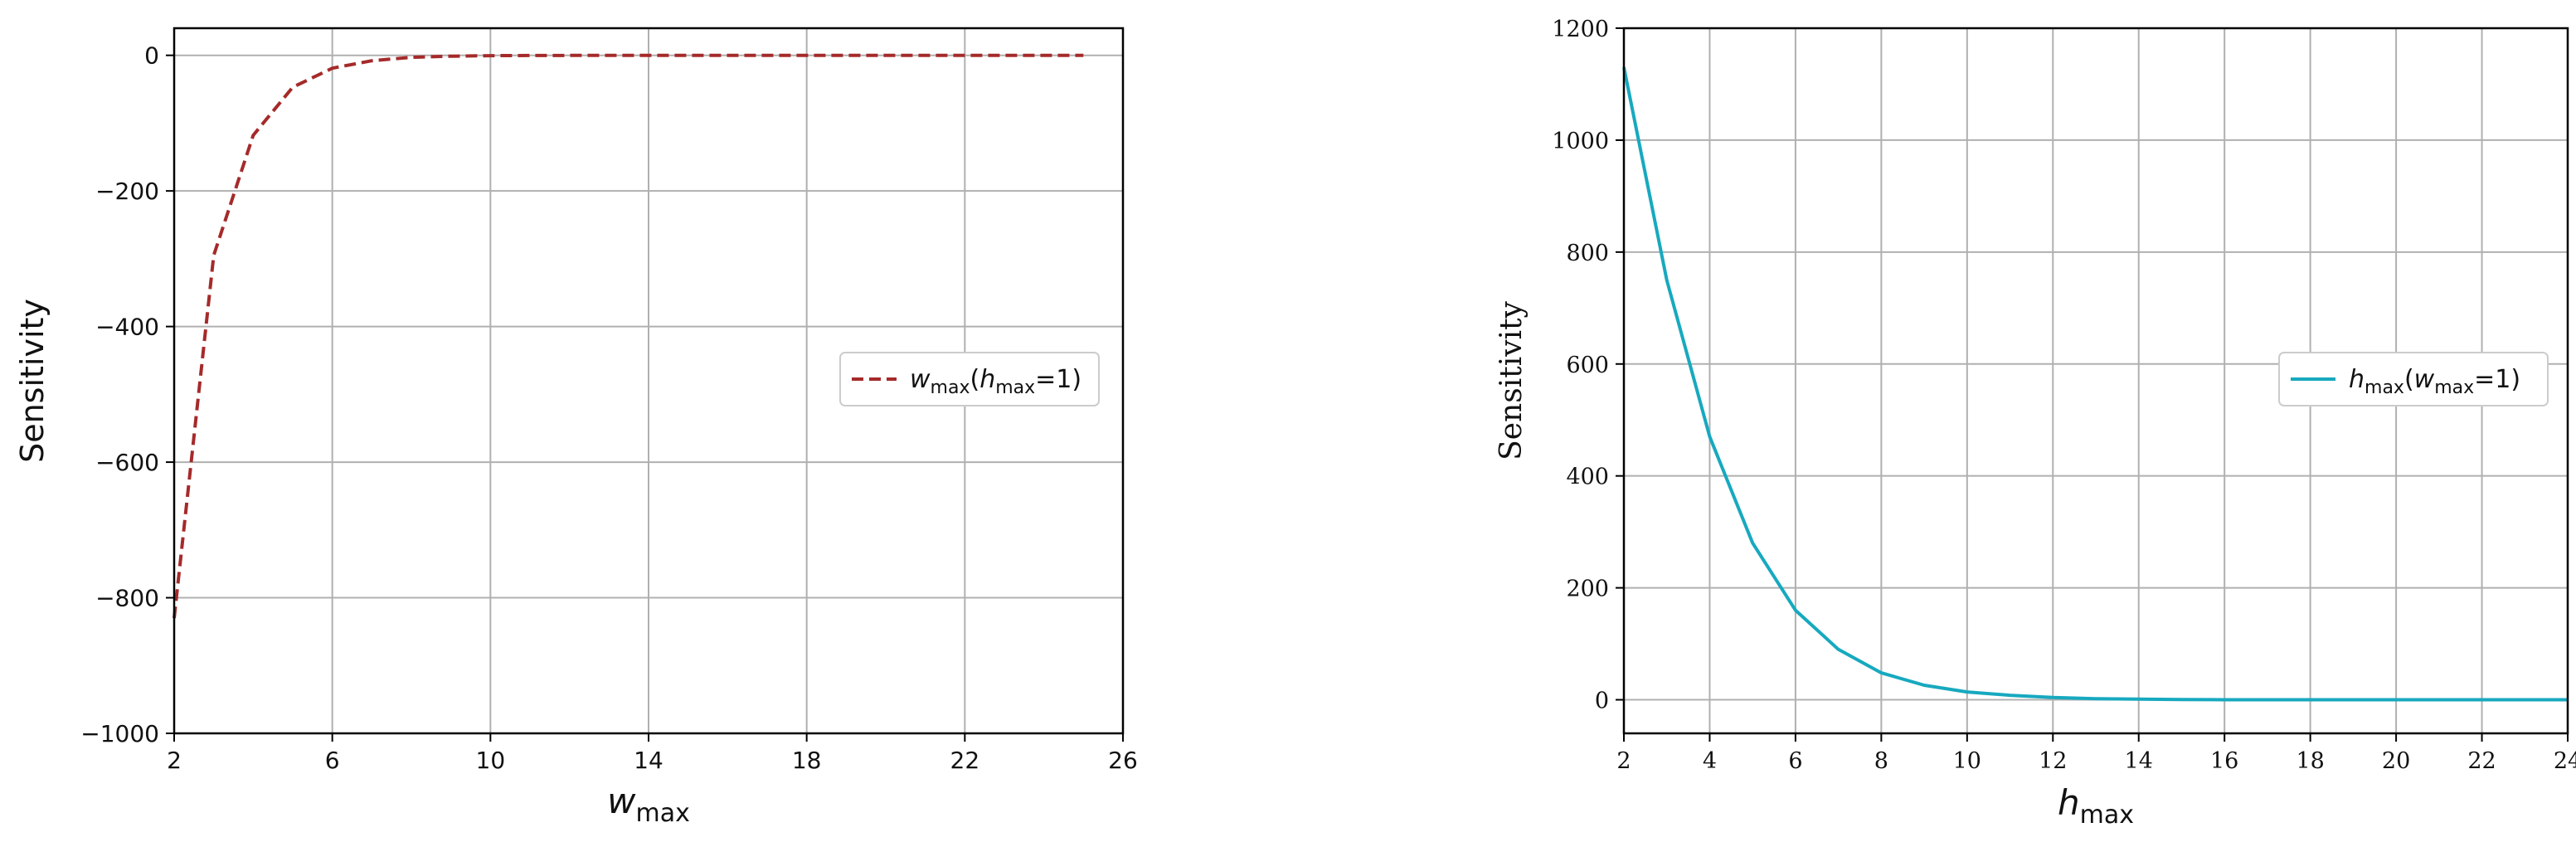  I want to click on y-tick-label: −1000, so click(120, 734).